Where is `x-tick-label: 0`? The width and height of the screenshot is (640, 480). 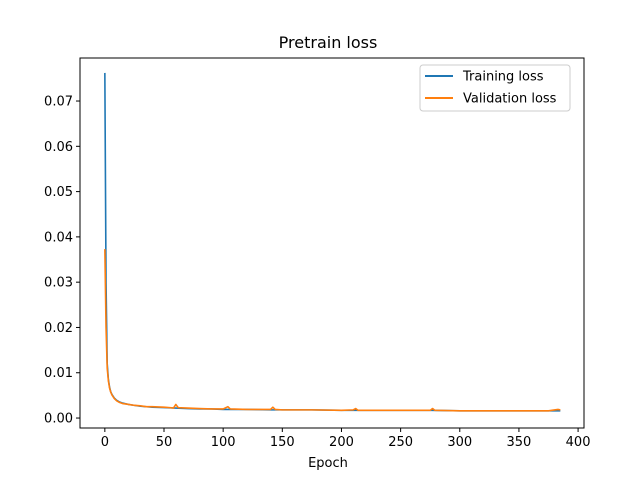 x-tick-label: 0 is located at coordinates (105, 442).